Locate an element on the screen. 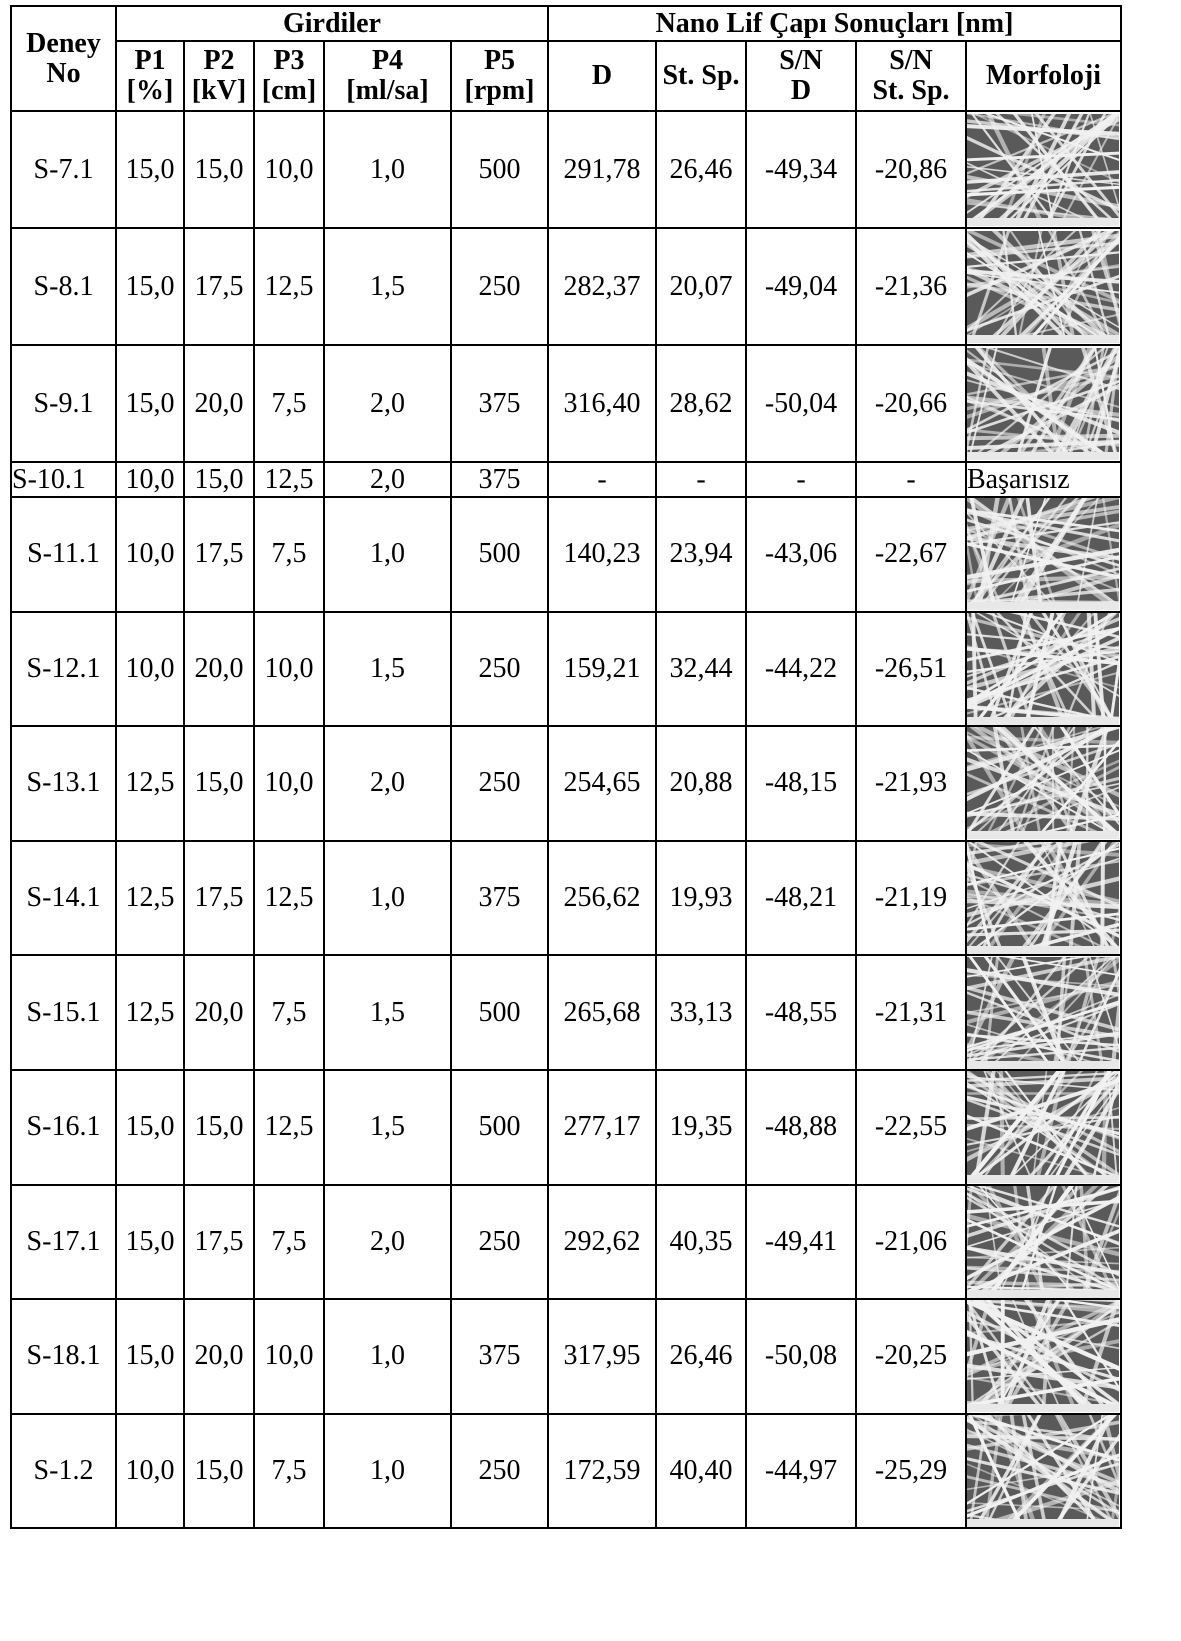 This screenshot has width=1181, height=1641. header-cell: P2 [kV] is located at coordinates (219, 76).